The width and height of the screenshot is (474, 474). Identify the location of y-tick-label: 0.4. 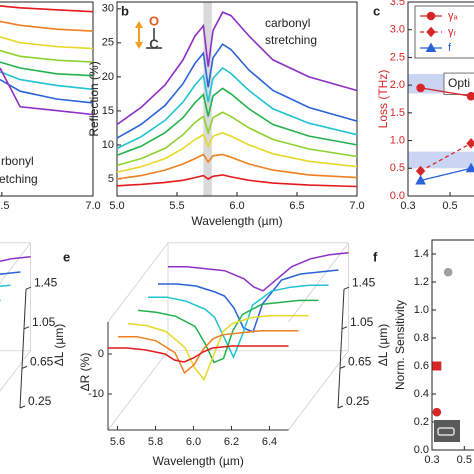
(421, 394).